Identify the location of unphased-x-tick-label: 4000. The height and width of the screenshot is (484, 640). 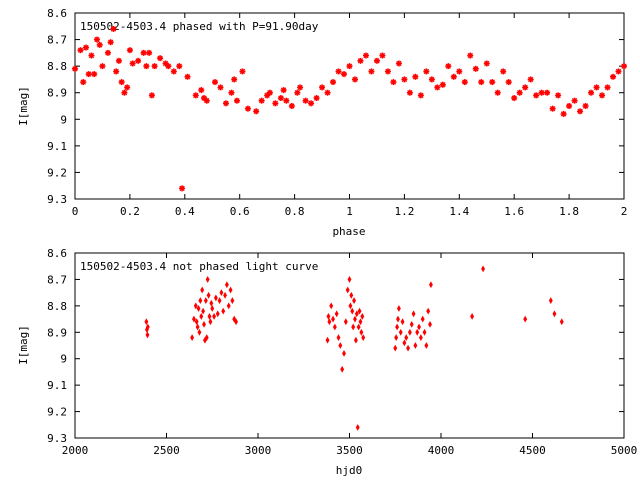
(441, 450).